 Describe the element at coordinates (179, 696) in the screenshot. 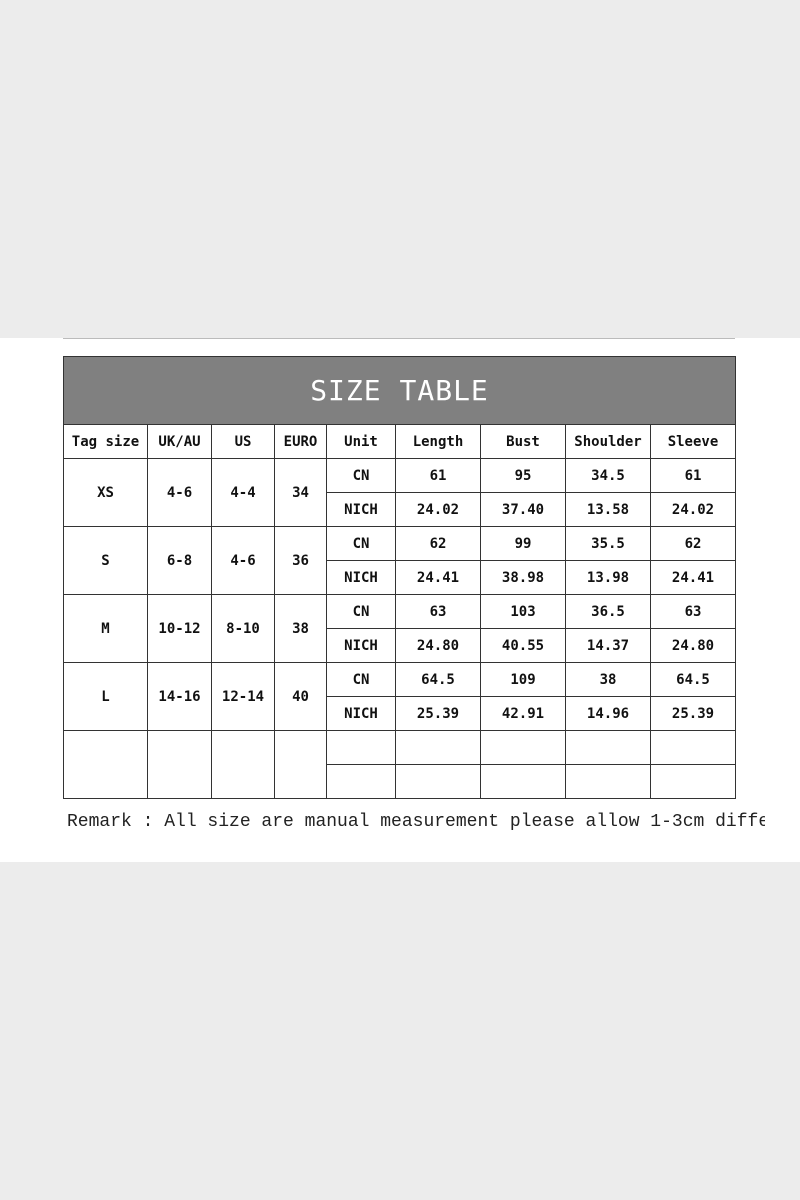

I see `size-uk: 14-16` at that location.